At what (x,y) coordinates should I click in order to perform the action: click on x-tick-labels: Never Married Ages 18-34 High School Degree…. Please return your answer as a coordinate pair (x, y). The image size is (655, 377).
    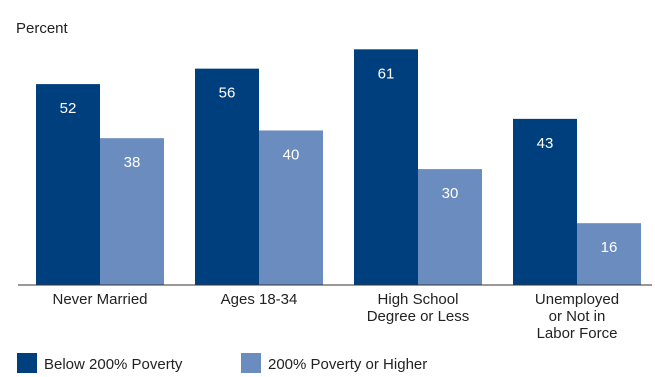
    Looking at the image, I should click on (335, 316).